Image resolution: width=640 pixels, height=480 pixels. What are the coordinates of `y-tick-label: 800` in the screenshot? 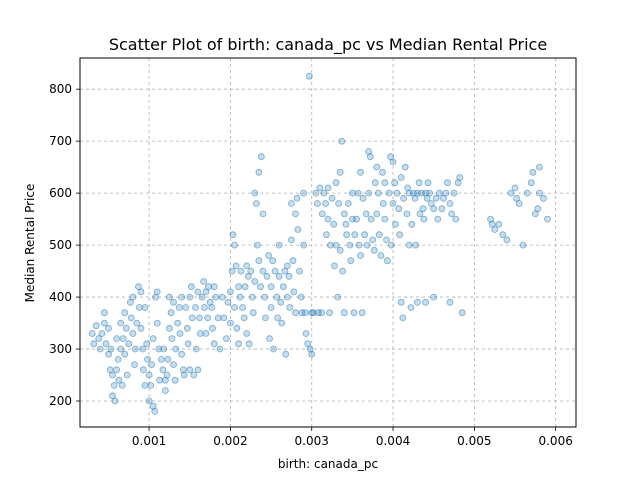 It's located at (60, 89).